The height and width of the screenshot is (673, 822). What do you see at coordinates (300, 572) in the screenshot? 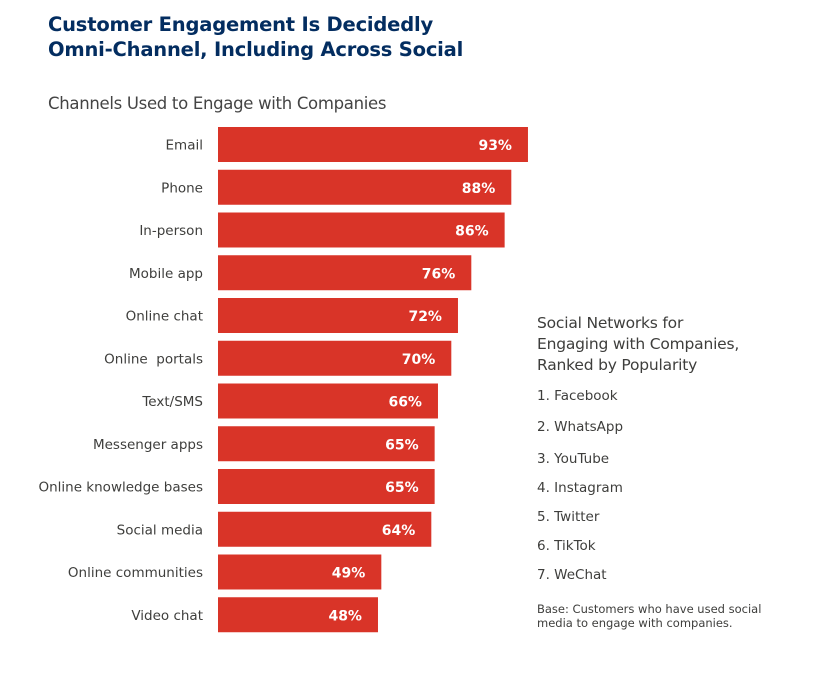
I see `bar-online-communities` at bounding box center [300, 572].